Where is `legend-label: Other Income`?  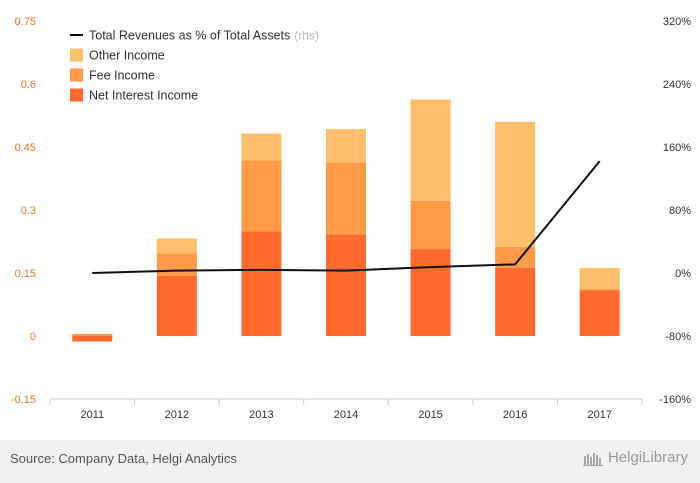 legend-label: Other Income is located at coordinates (127, 56).